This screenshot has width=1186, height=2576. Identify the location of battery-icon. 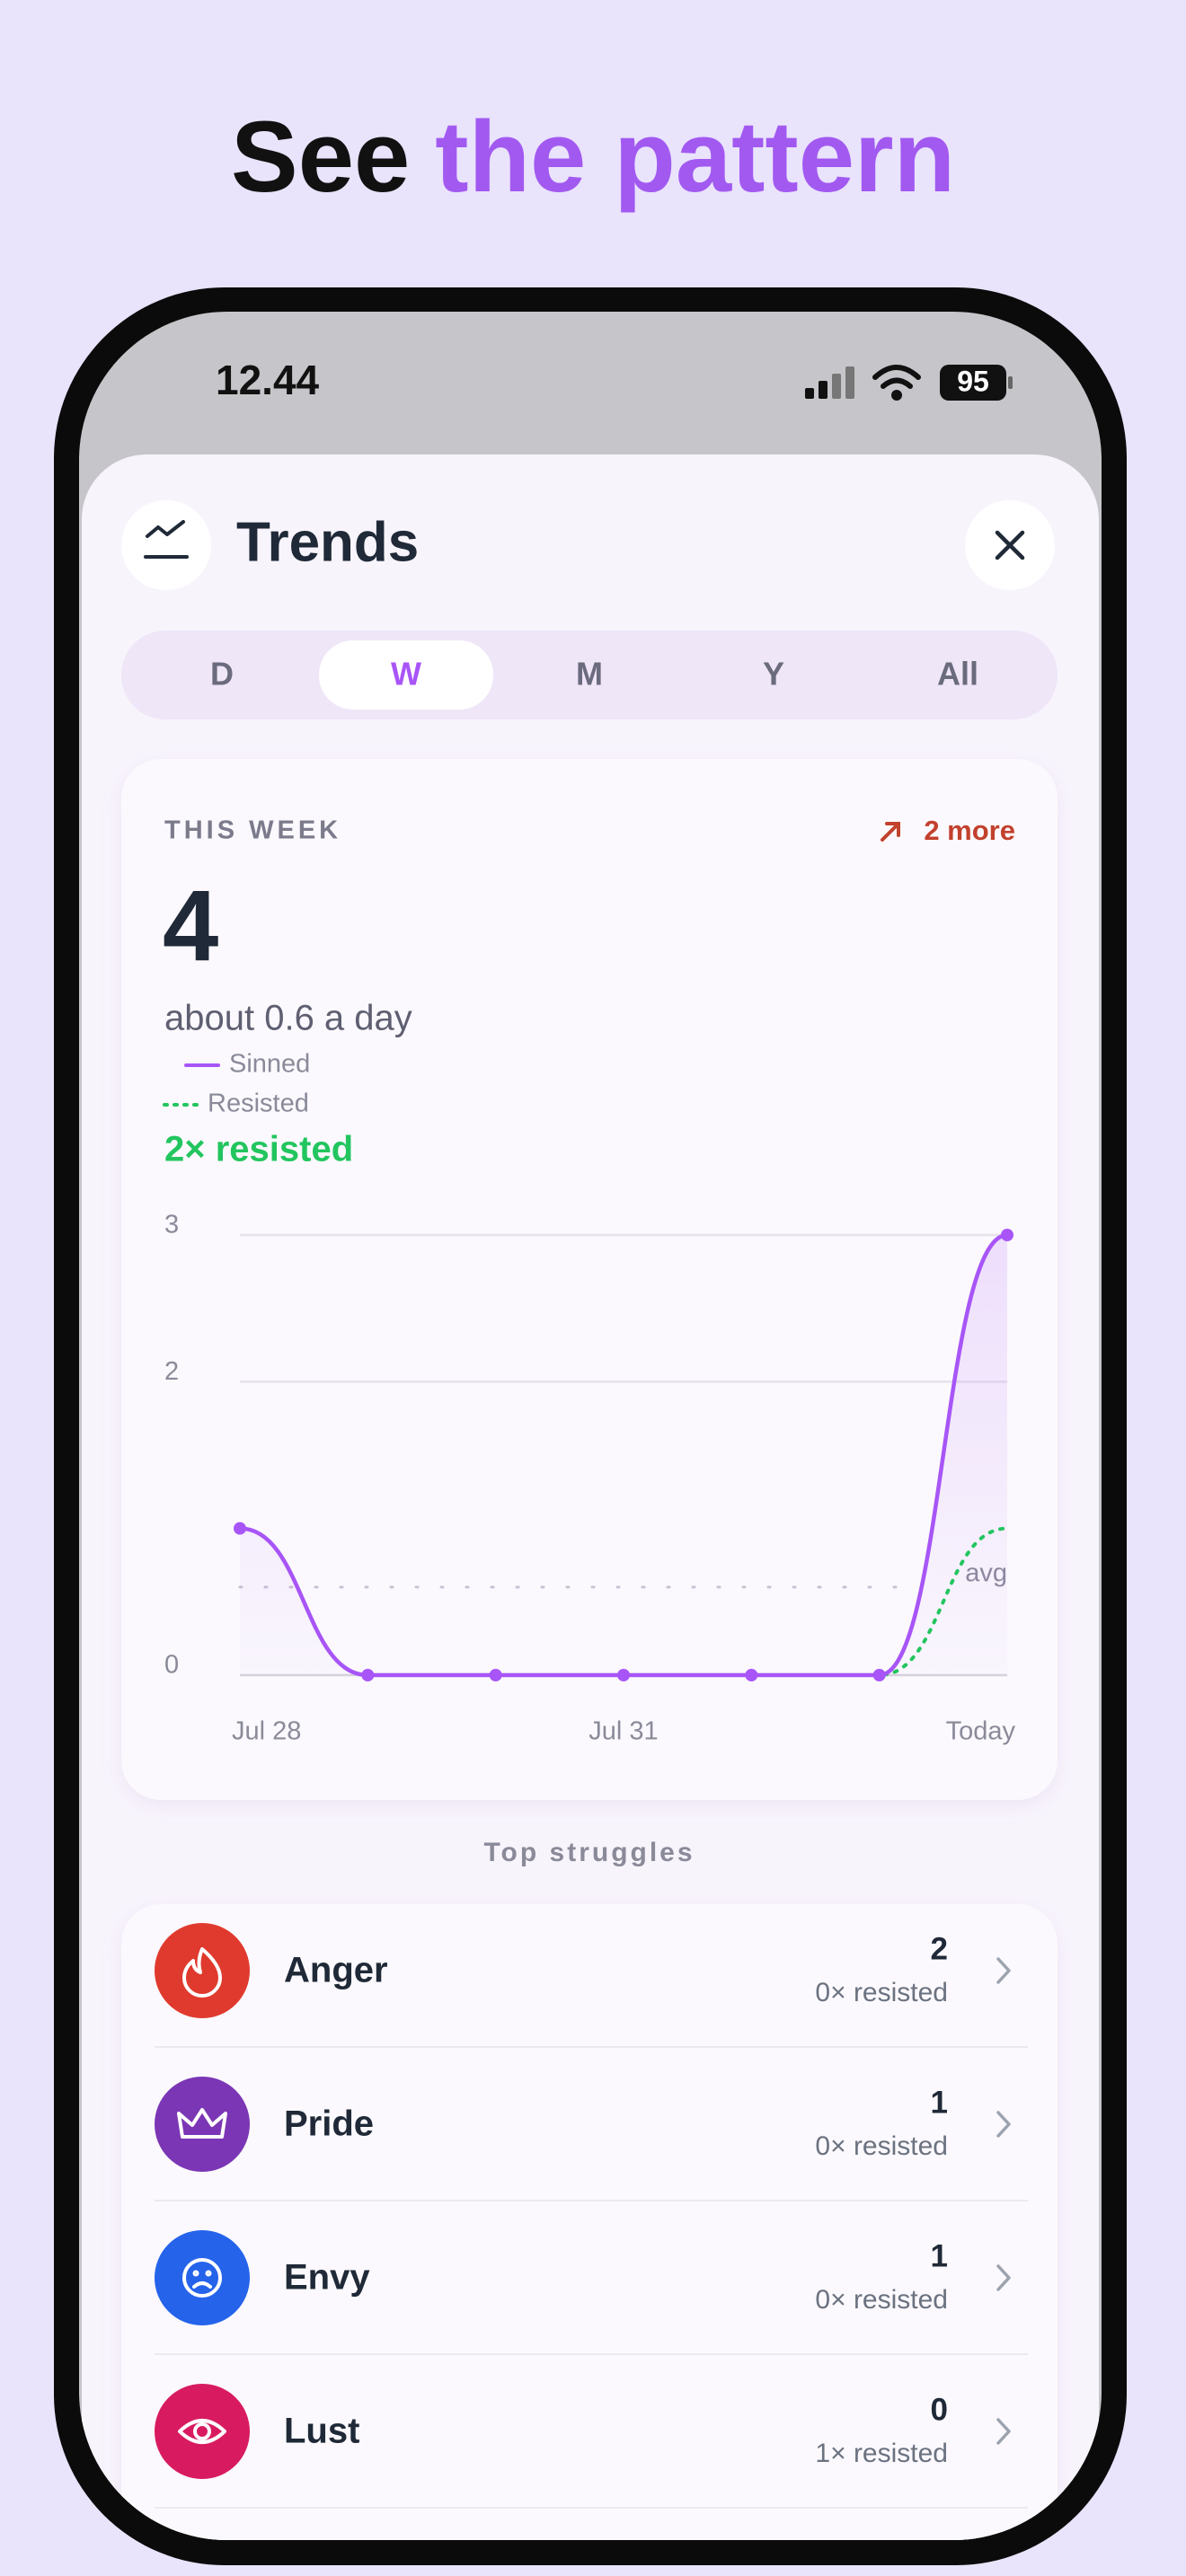
(973, 383).